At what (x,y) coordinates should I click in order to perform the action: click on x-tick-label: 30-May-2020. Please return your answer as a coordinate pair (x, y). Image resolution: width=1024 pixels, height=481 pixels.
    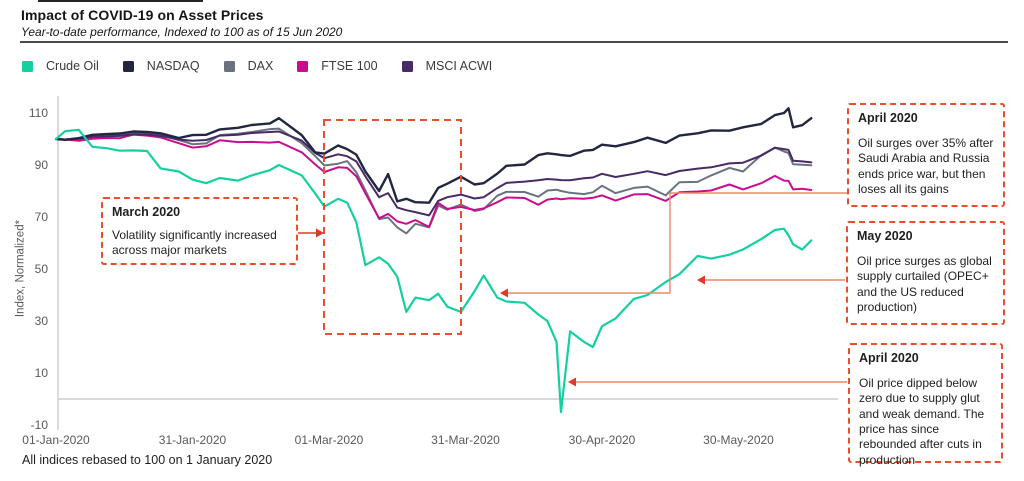
    Looking at the image, I should click on (738, 440).